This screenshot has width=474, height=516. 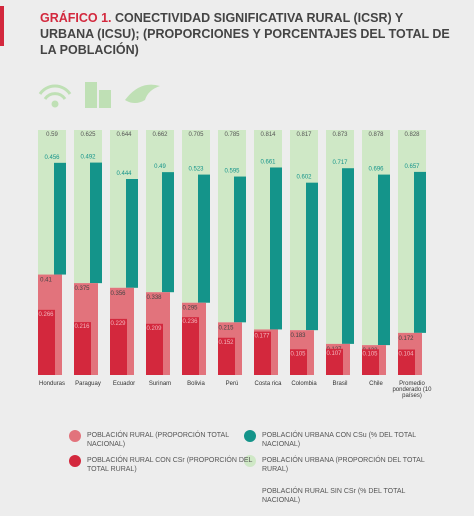 I want to click on city-icon, so click(x=98, y=95).